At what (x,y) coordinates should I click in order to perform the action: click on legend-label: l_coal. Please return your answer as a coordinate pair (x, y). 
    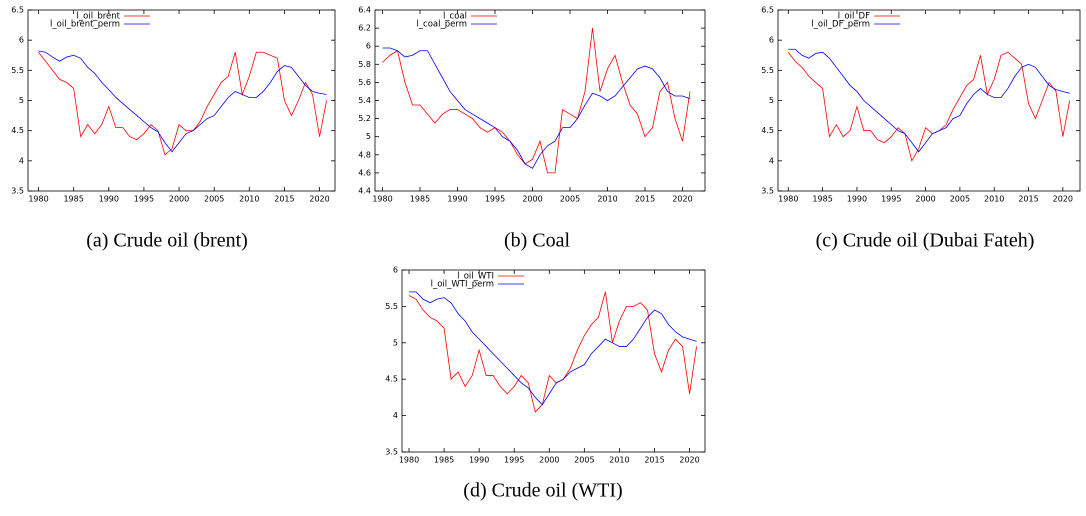
    Looking at the image, I should click on (455, 17).